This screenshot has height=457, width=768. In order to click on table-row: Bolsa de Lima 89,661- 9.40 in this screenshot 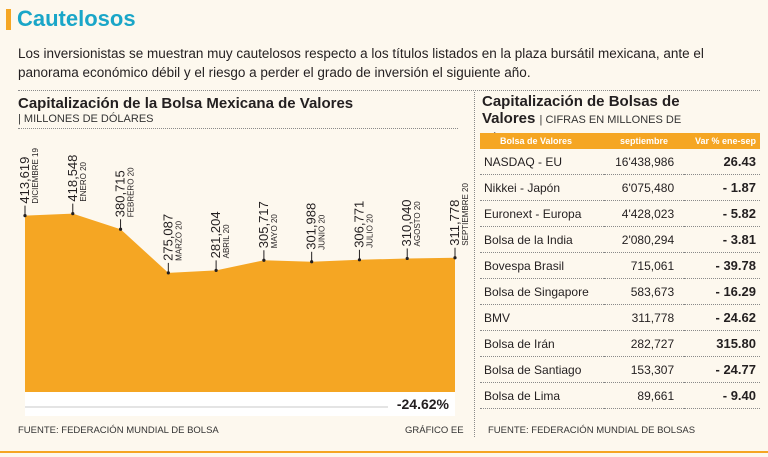, I will do `click(620, 395)`.